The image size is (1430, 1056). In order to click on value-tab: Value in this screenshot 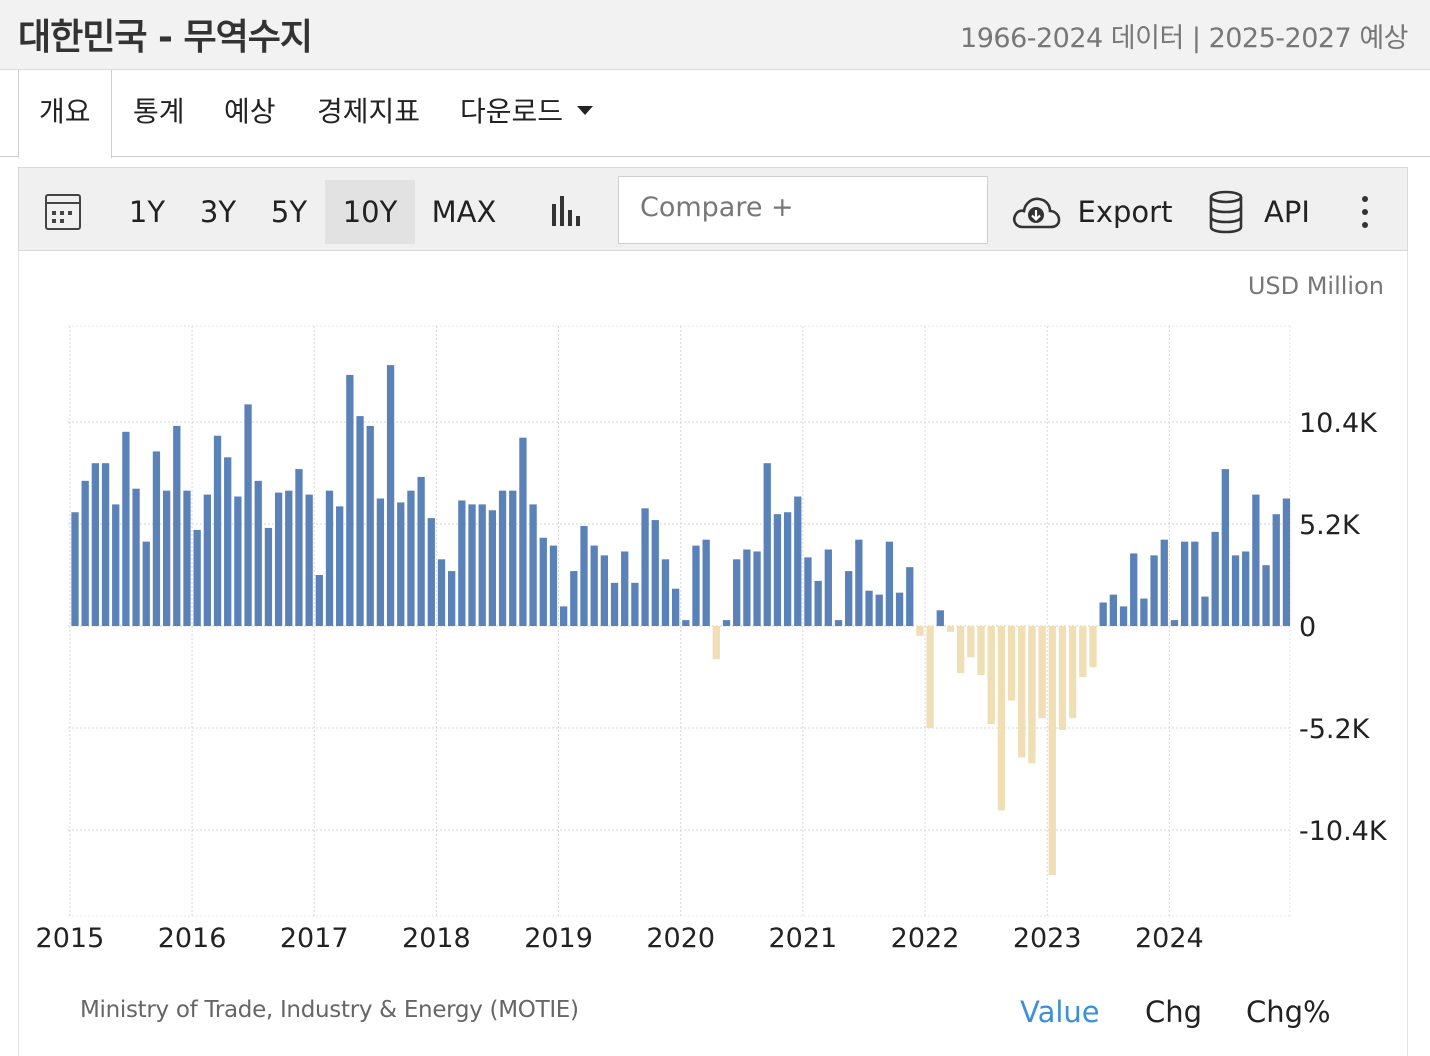, I will do `click(1060, 1012)`.